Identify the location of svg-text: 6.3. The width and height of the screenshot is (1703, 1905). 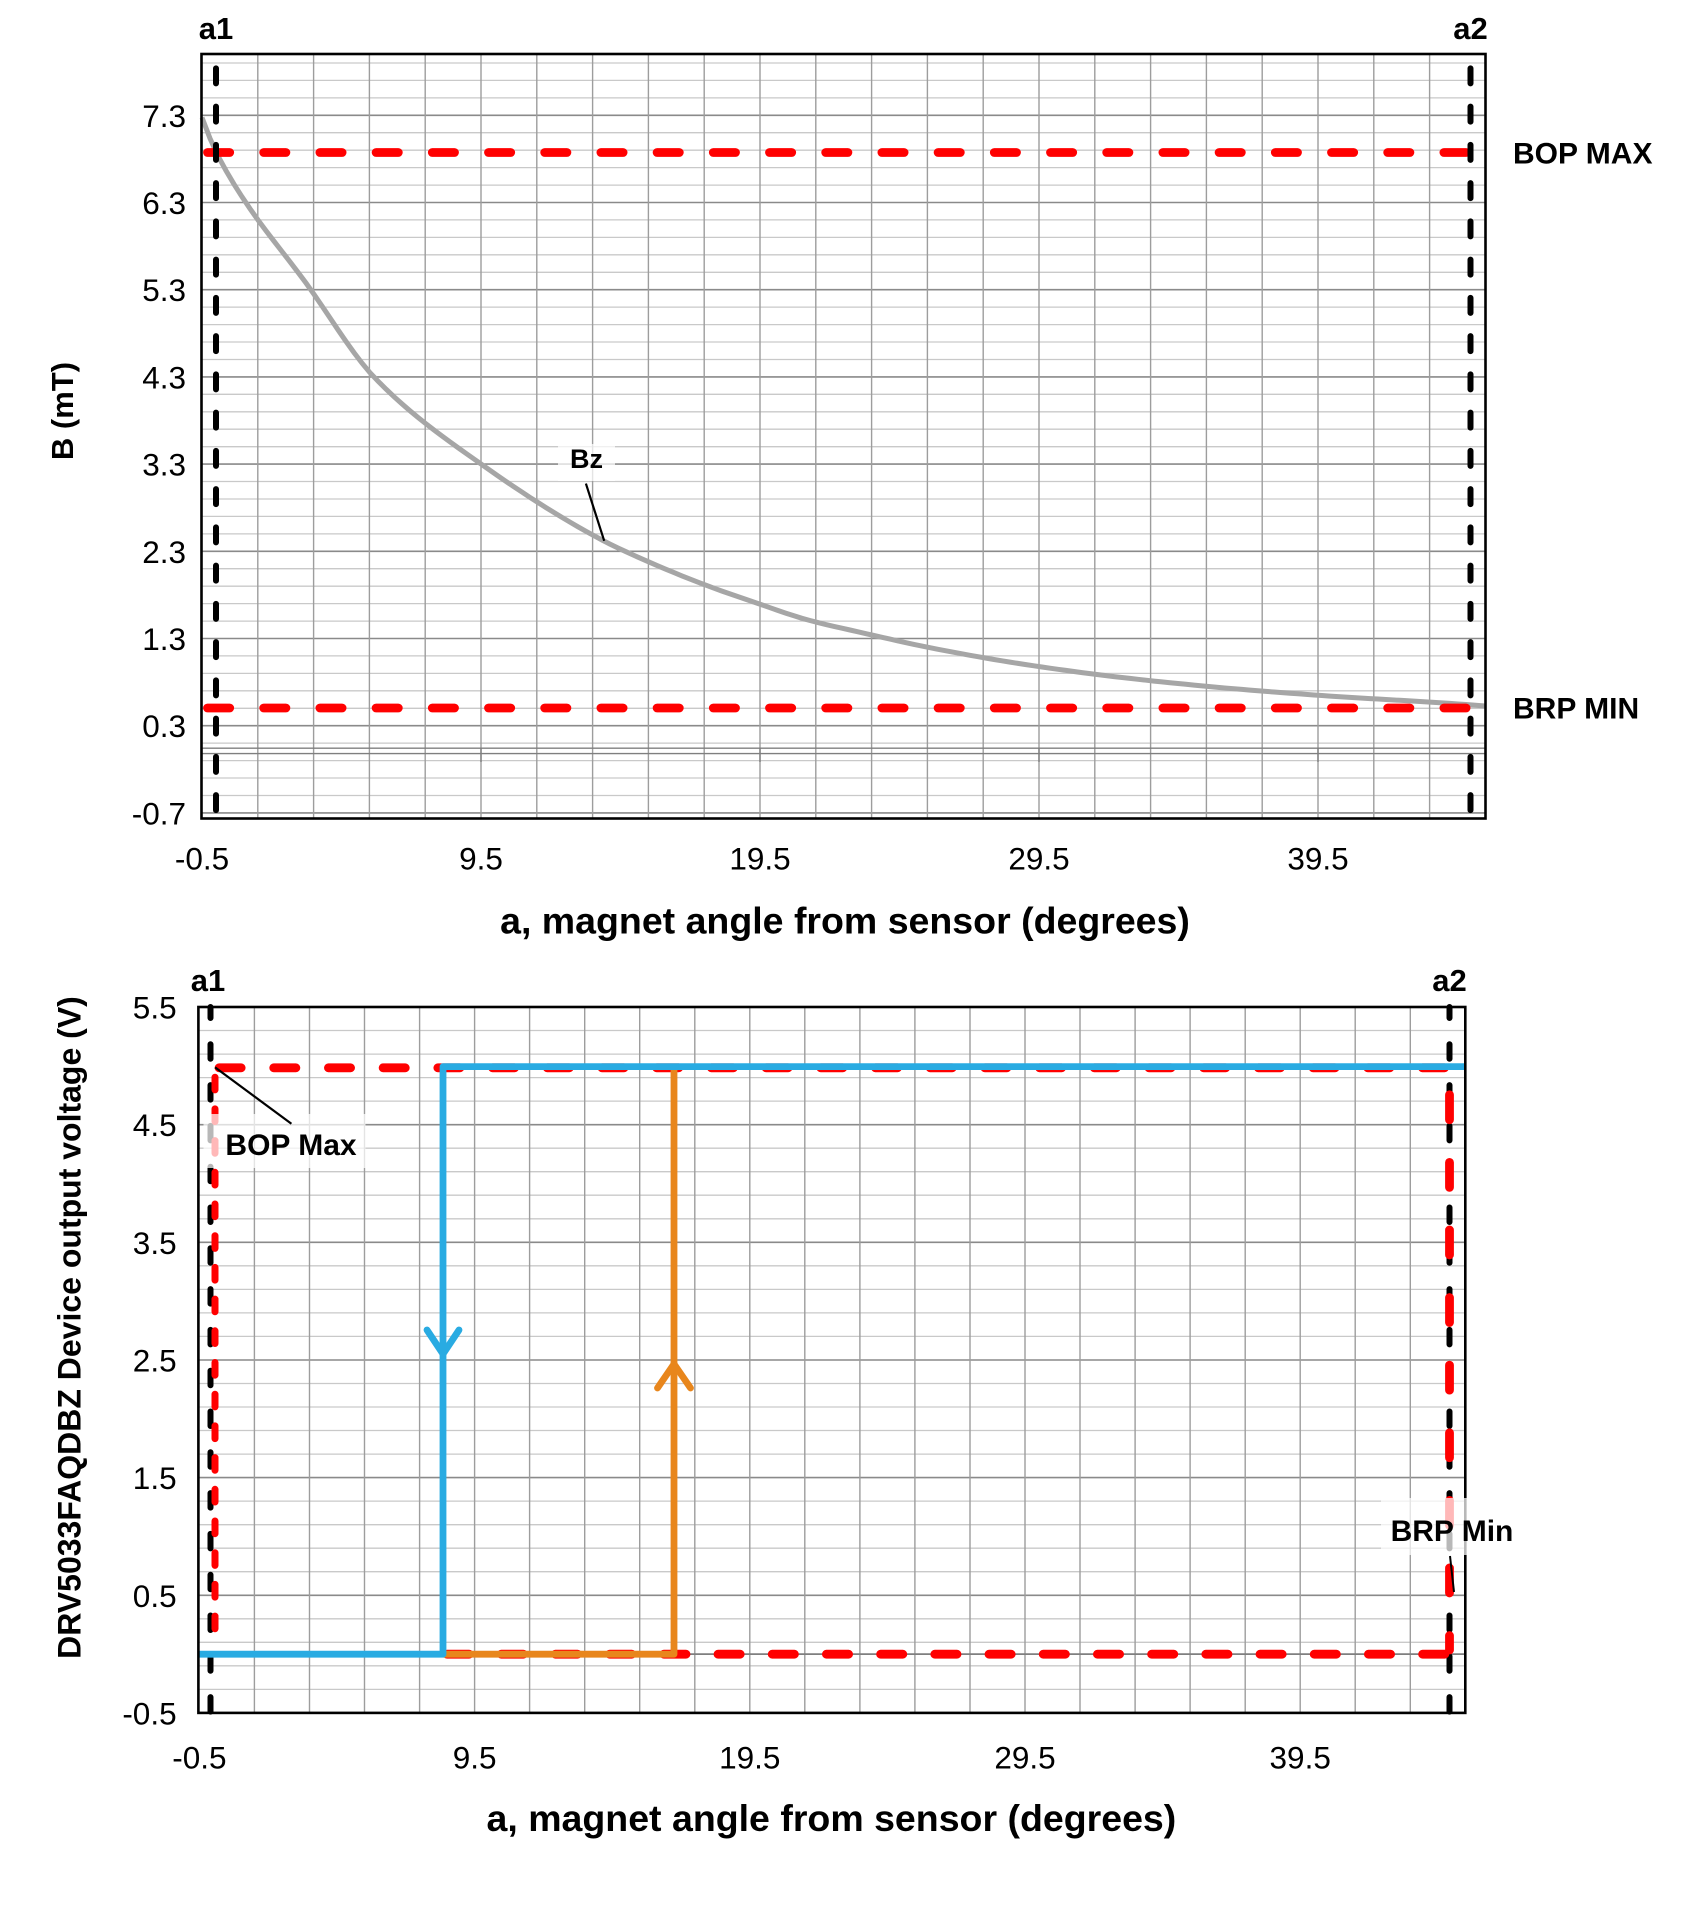
(164, 203).